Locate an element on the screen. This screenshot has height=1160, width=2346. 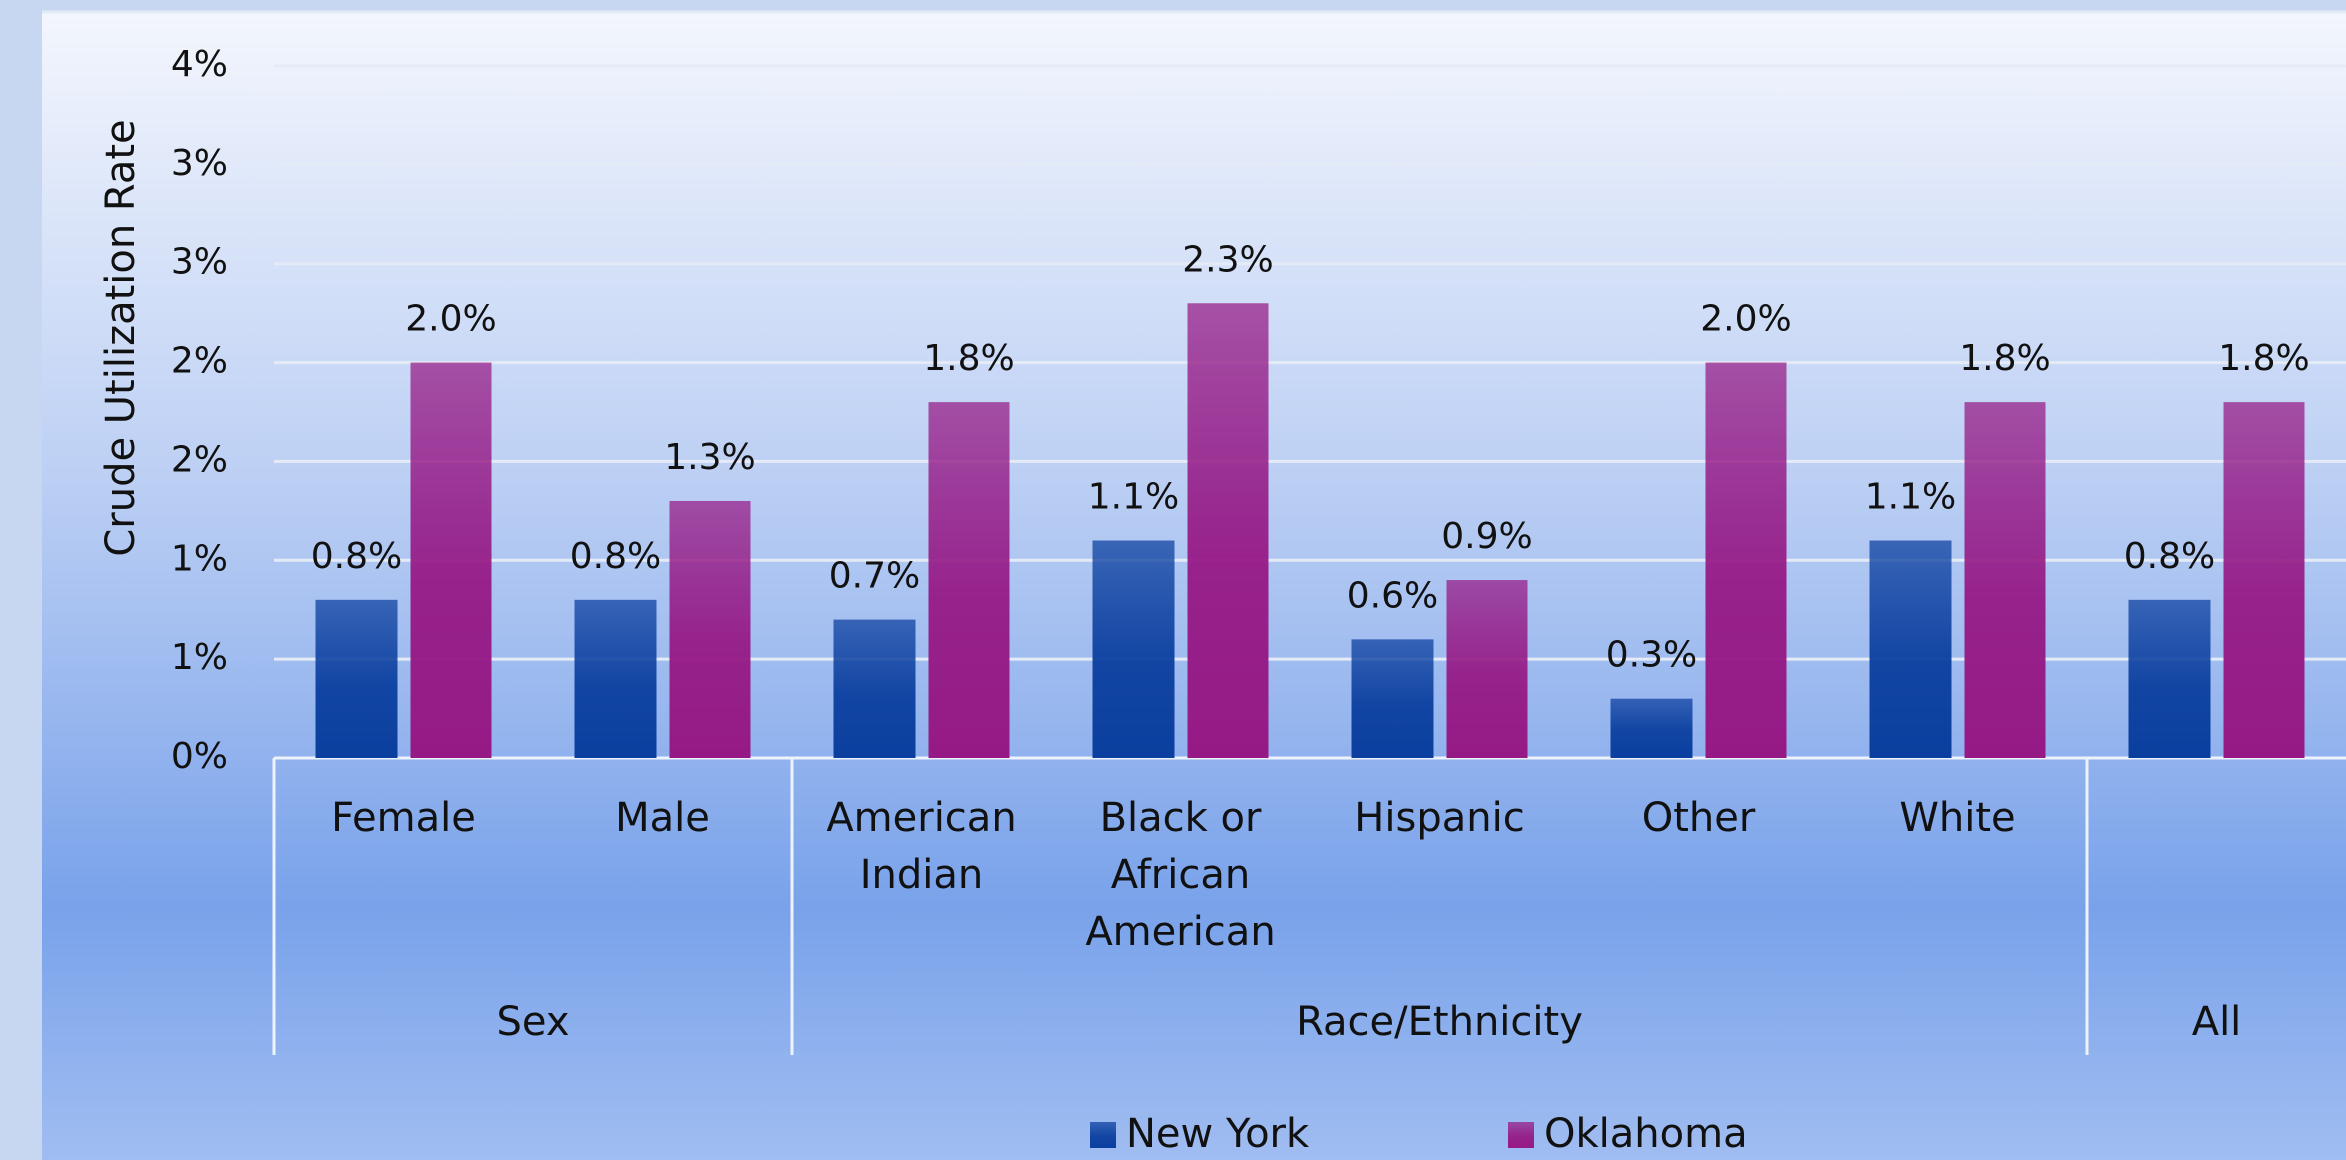
x-tick-label: White is located at coordinates (1957, 818).